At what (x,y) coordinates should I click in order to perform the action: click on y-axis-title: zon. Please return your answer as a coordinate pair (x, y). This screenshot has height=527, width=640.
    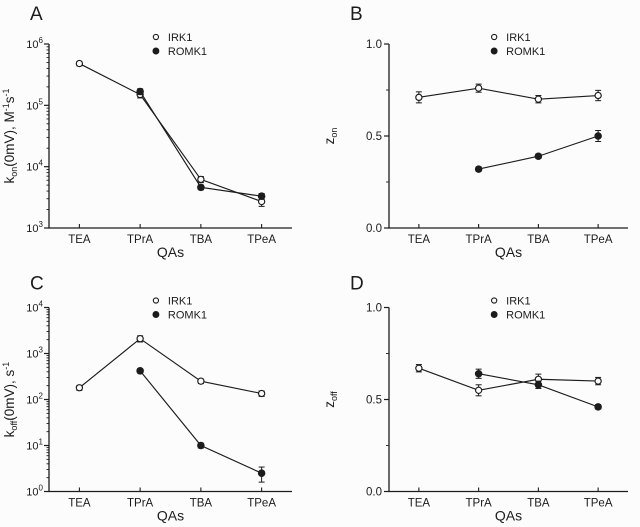
    Looking at the image, I should click on (330, 136).